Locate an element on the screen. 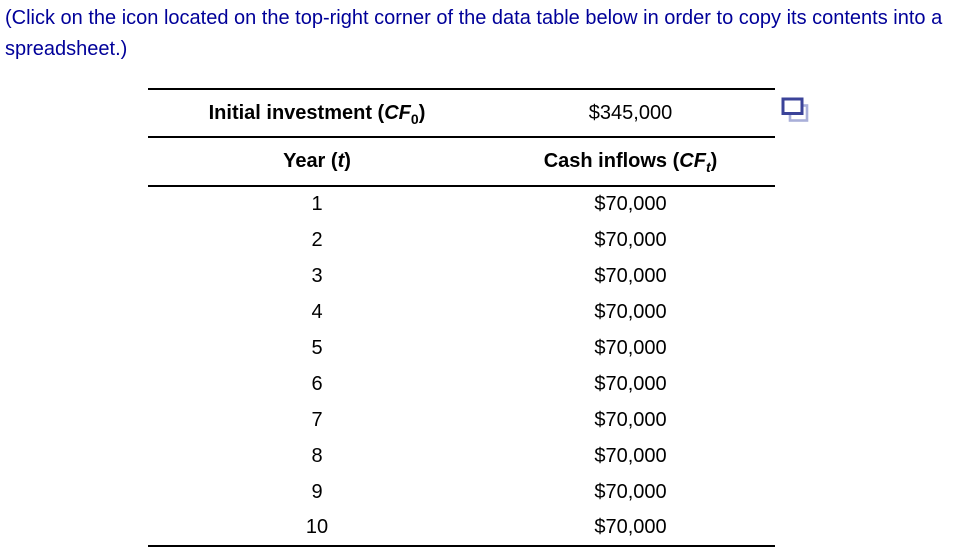  year-column-header: Year (t) is located at coordinates (317, 161).